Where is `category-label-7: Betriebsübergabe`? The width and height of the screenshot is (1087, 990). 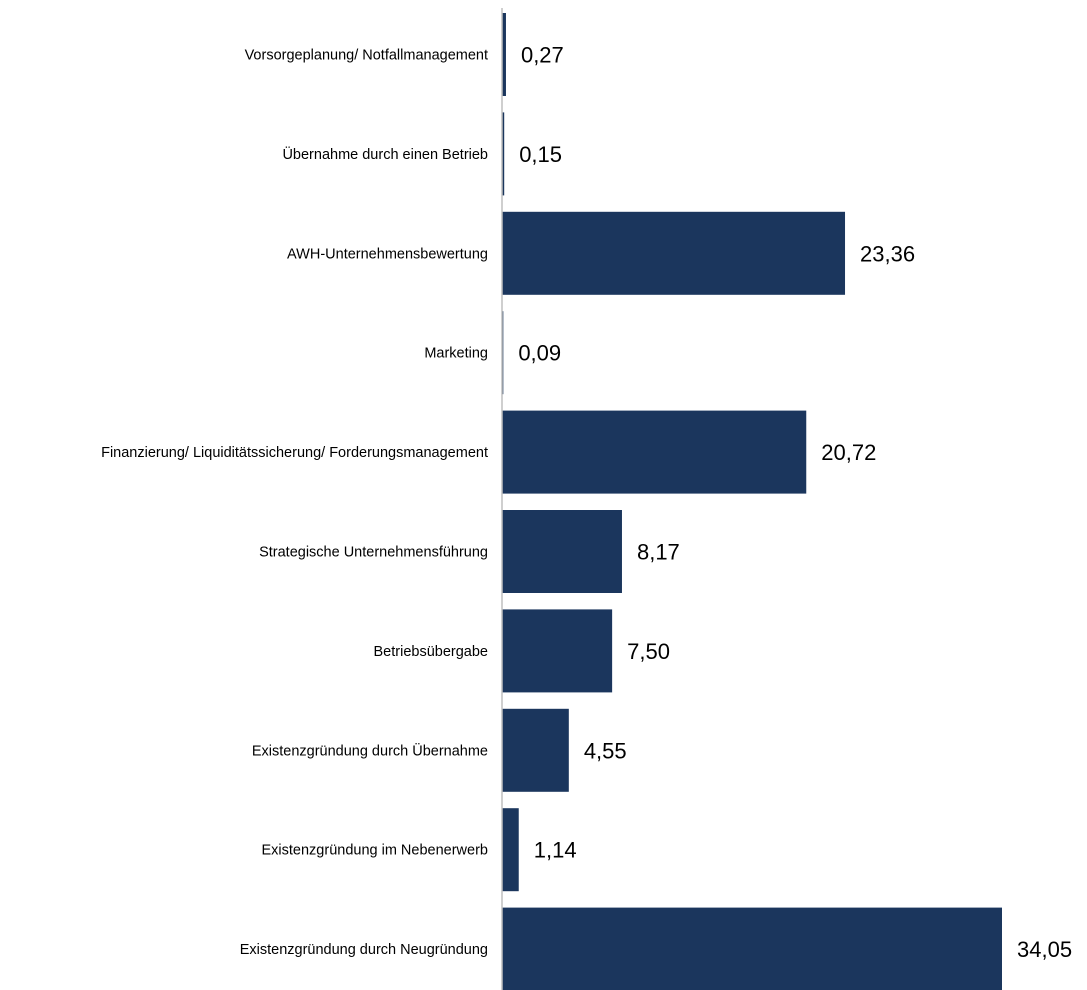 category-label-7: Betriebsübergabe is located at coordinates (431, 652).